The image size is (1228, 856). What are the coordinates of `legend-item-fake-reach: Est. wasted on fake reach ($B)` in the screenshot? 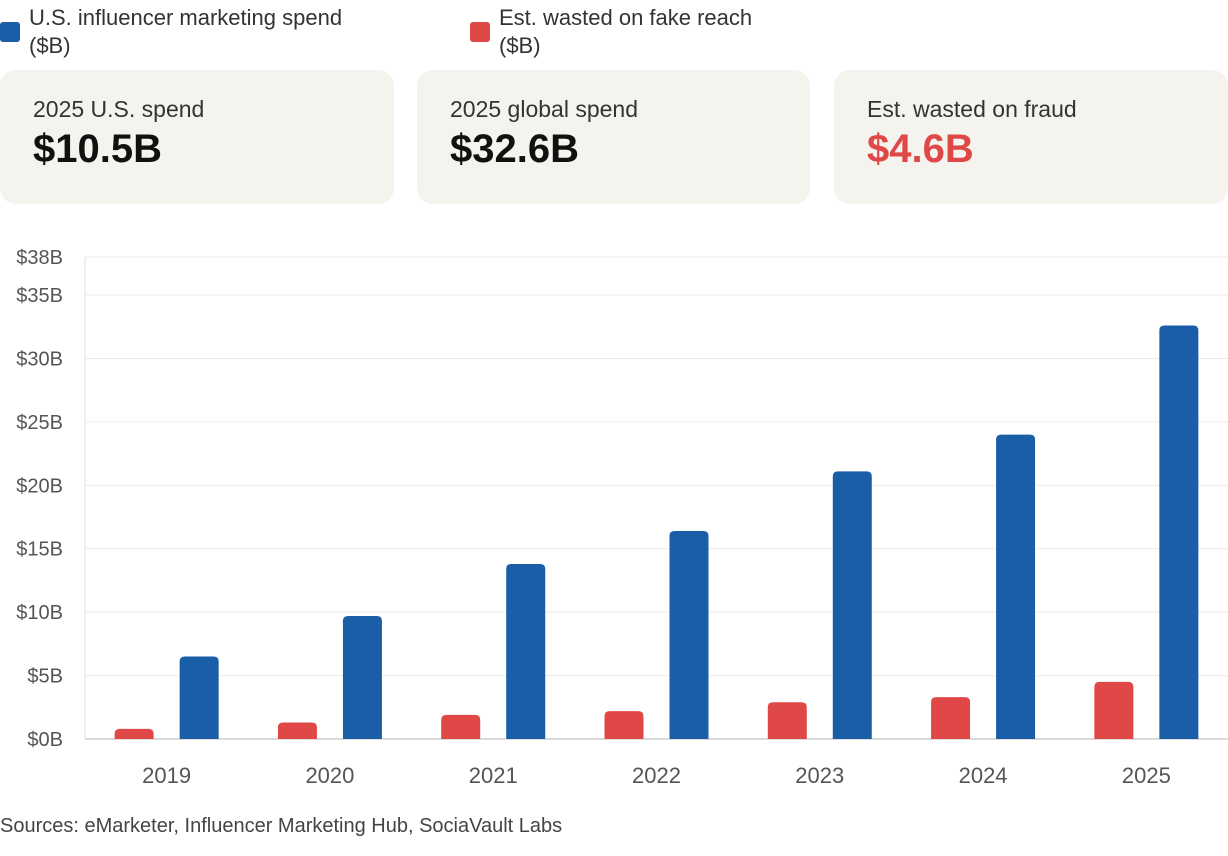 It's located at (611, 32).